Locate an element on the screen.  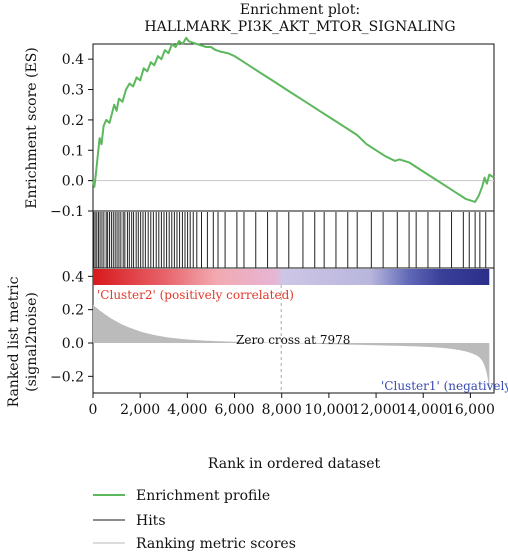
legend-label-enrichment: Enrichment profile is located at coordinates (203, 496).